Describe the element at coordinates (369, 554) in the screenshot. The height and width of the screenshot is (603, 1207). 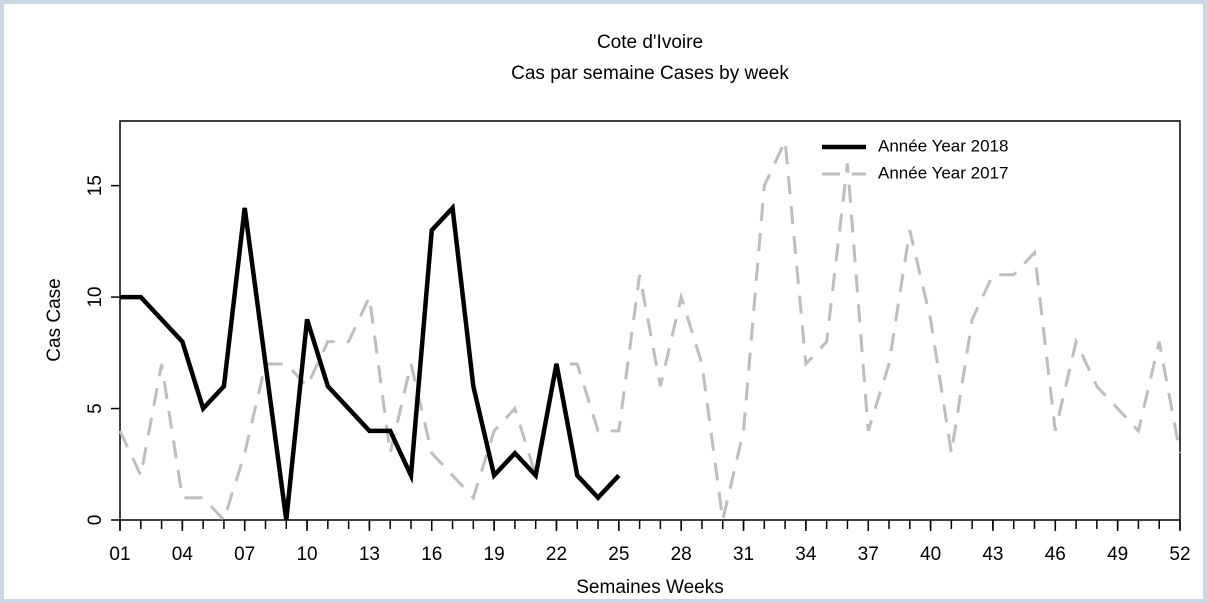
I see `x-tick-label: 13` at that location.